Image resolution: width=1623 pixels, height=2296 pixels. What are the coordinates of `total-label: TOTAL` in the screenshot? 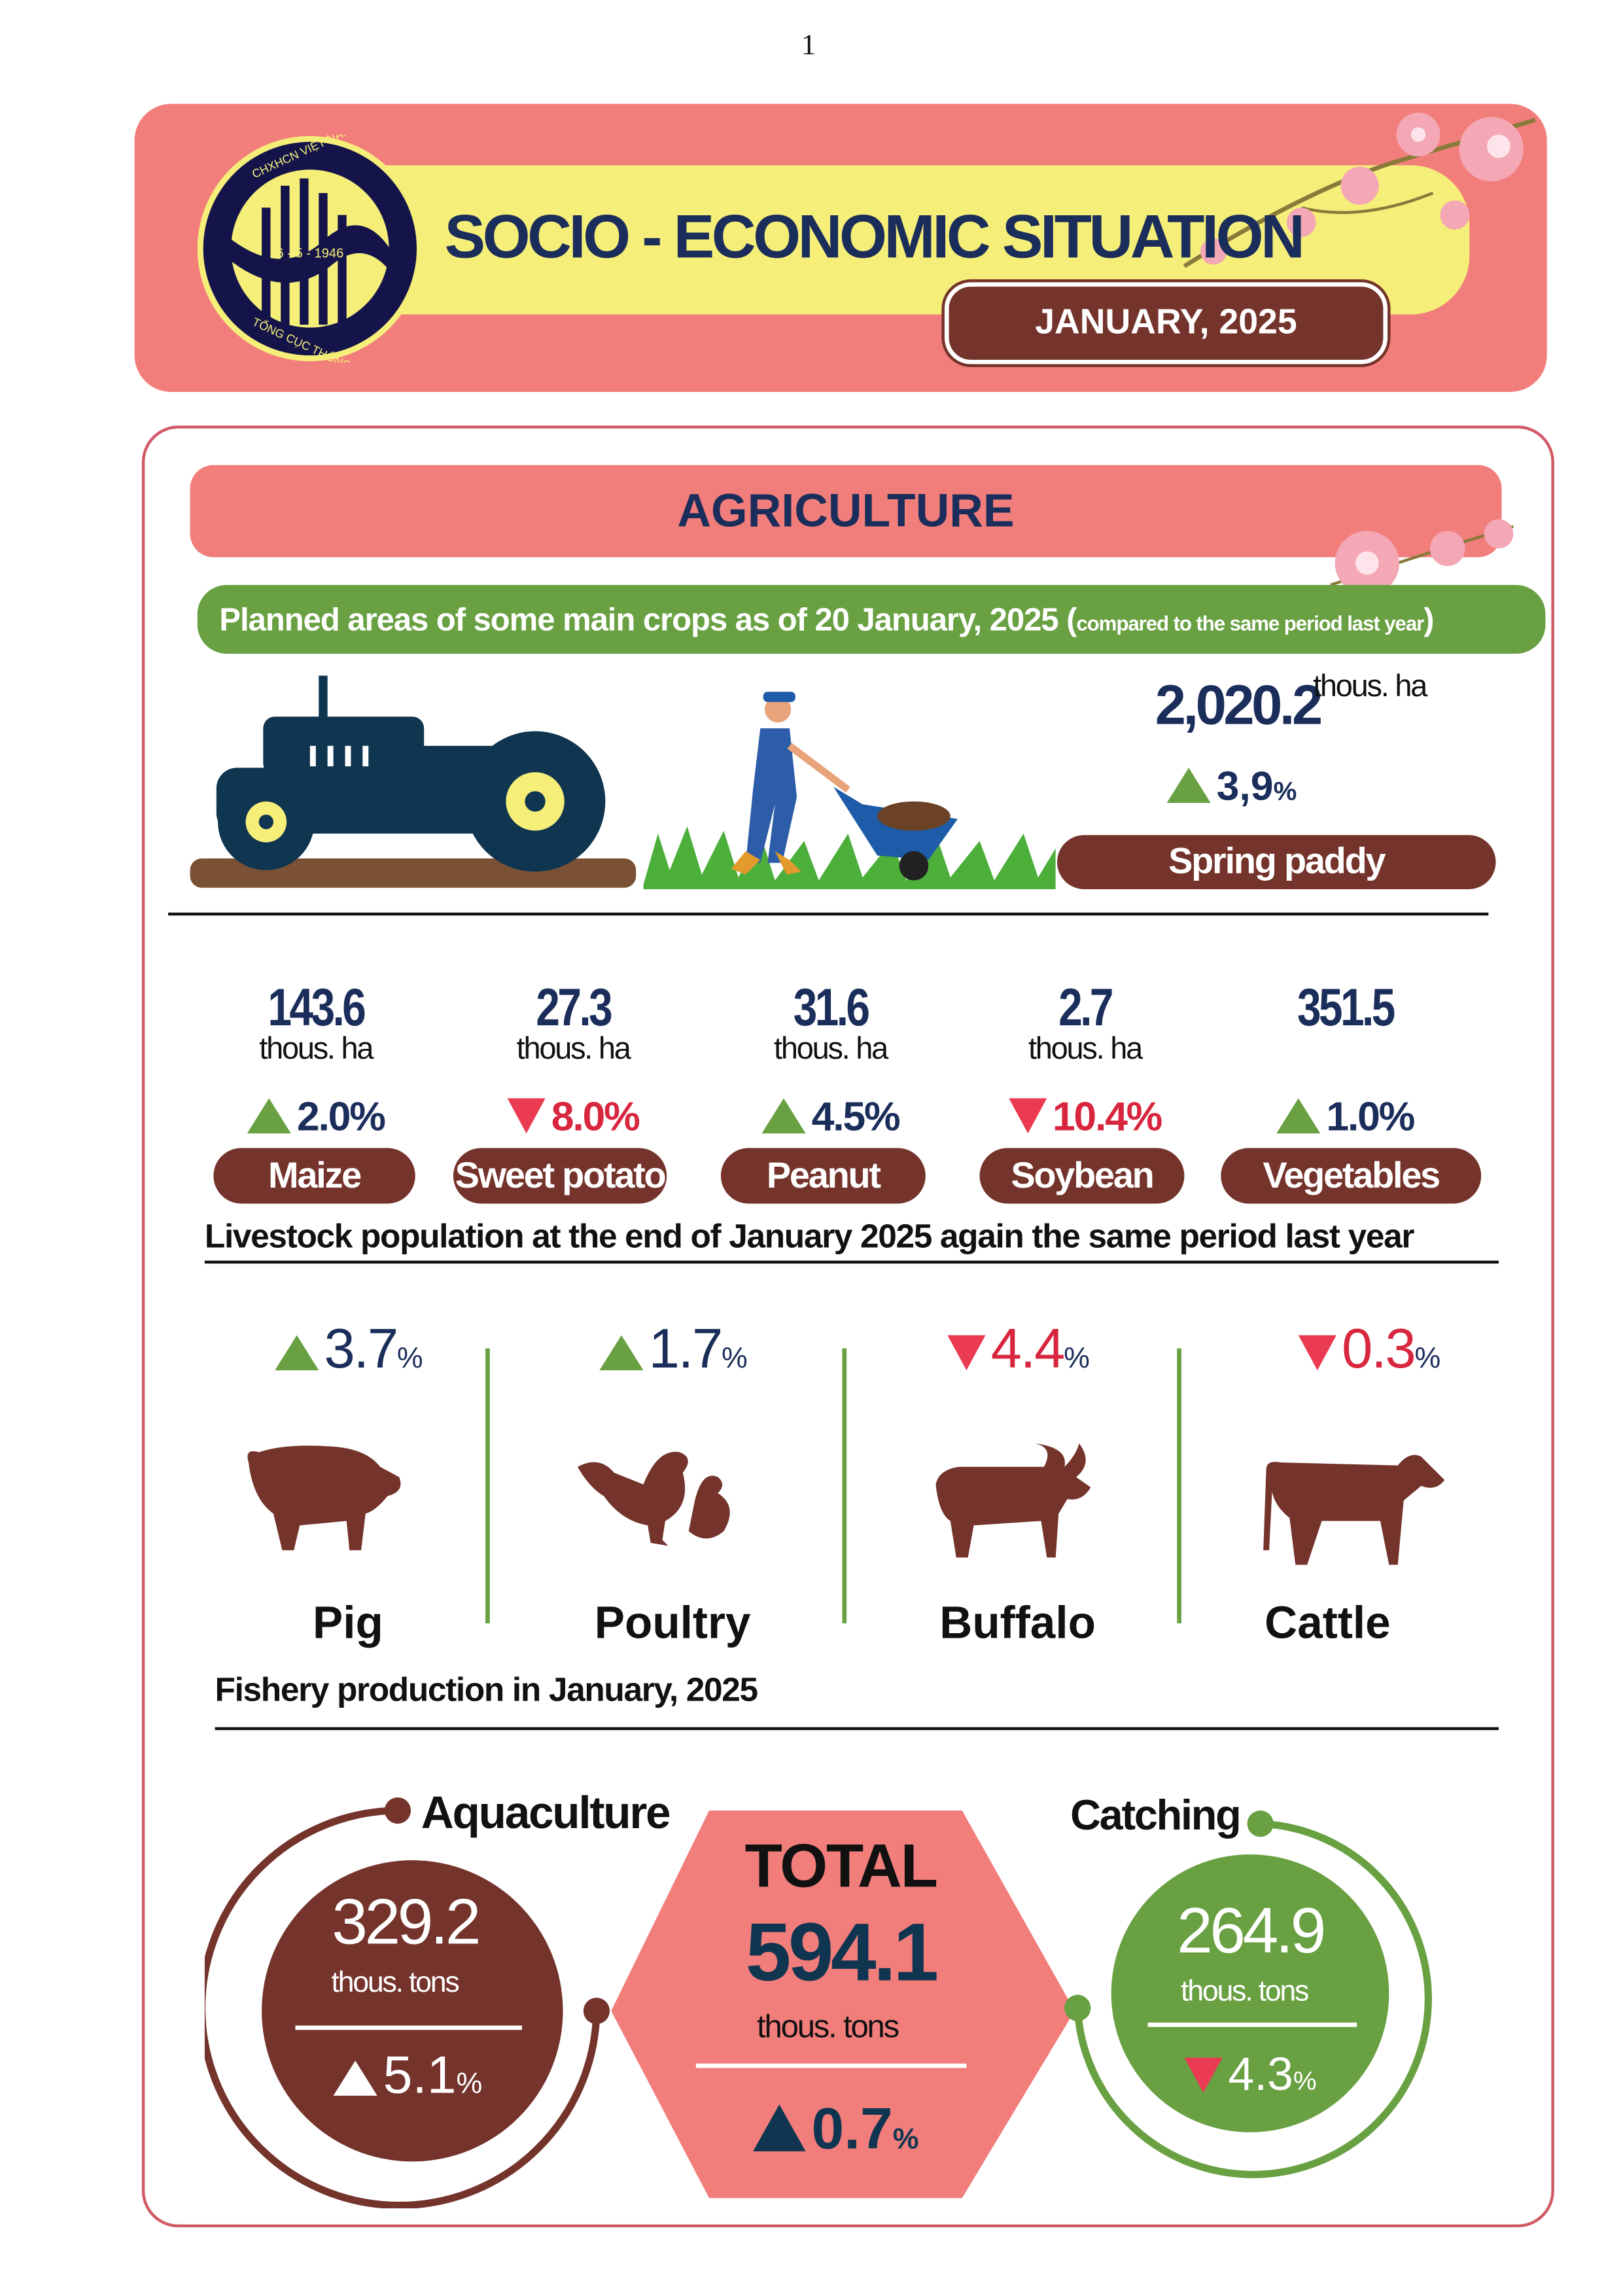 It's located at (841, 1865).